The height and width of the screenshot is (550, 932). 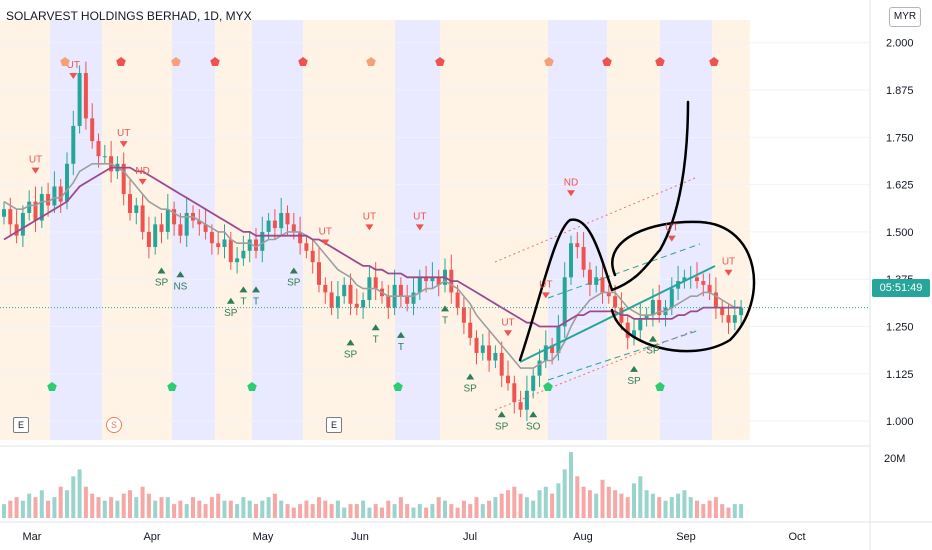 What do you see at coordinates (905, 17) in the screenshot?
I see `currency-button: MYR` at bounding box center [905, 17].